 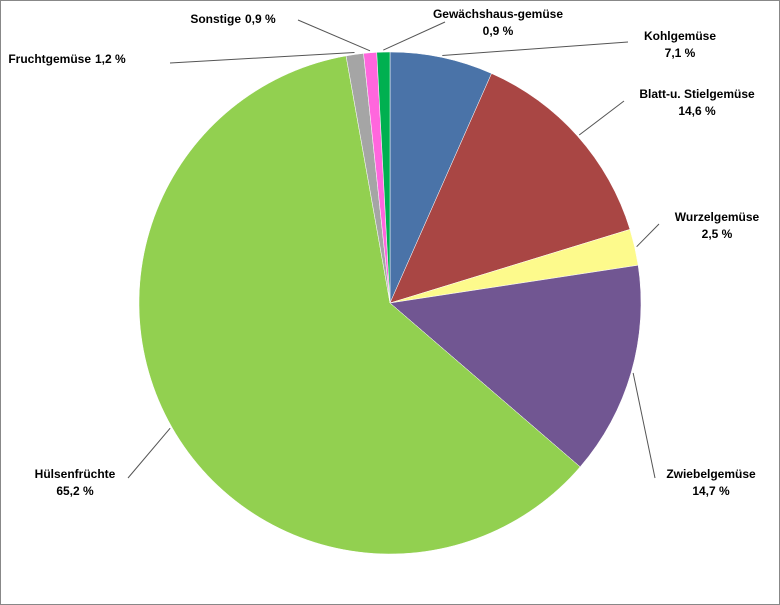 I want to click on value-label: 14,7 %, so click(x=711, y=491).